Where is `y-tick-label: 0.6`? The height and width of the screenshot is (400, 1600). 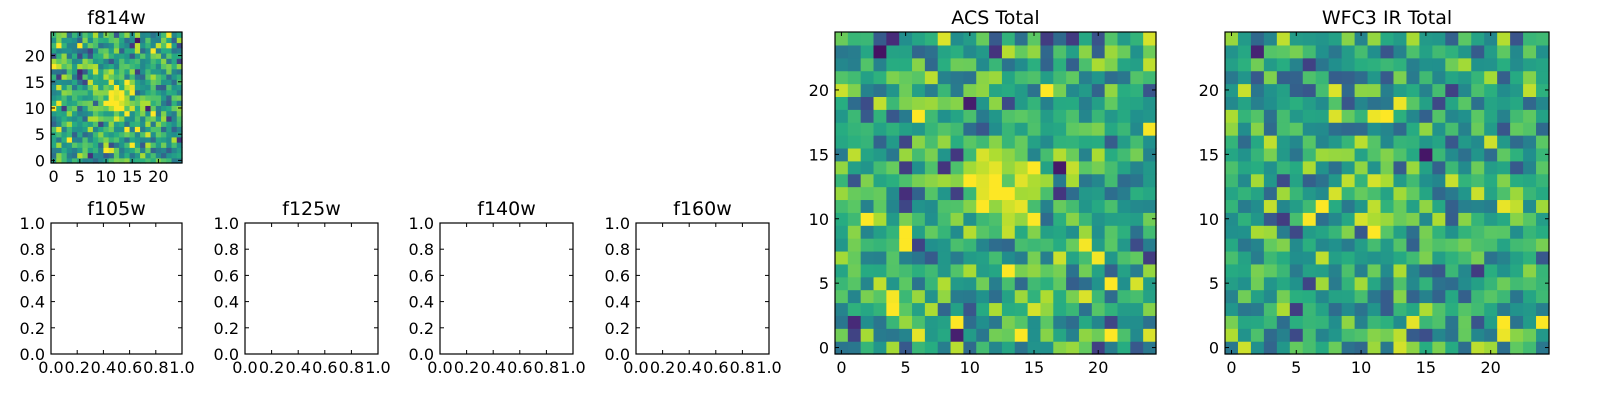
y-tick-label: 0.6 is located at coordinates (32, 275).